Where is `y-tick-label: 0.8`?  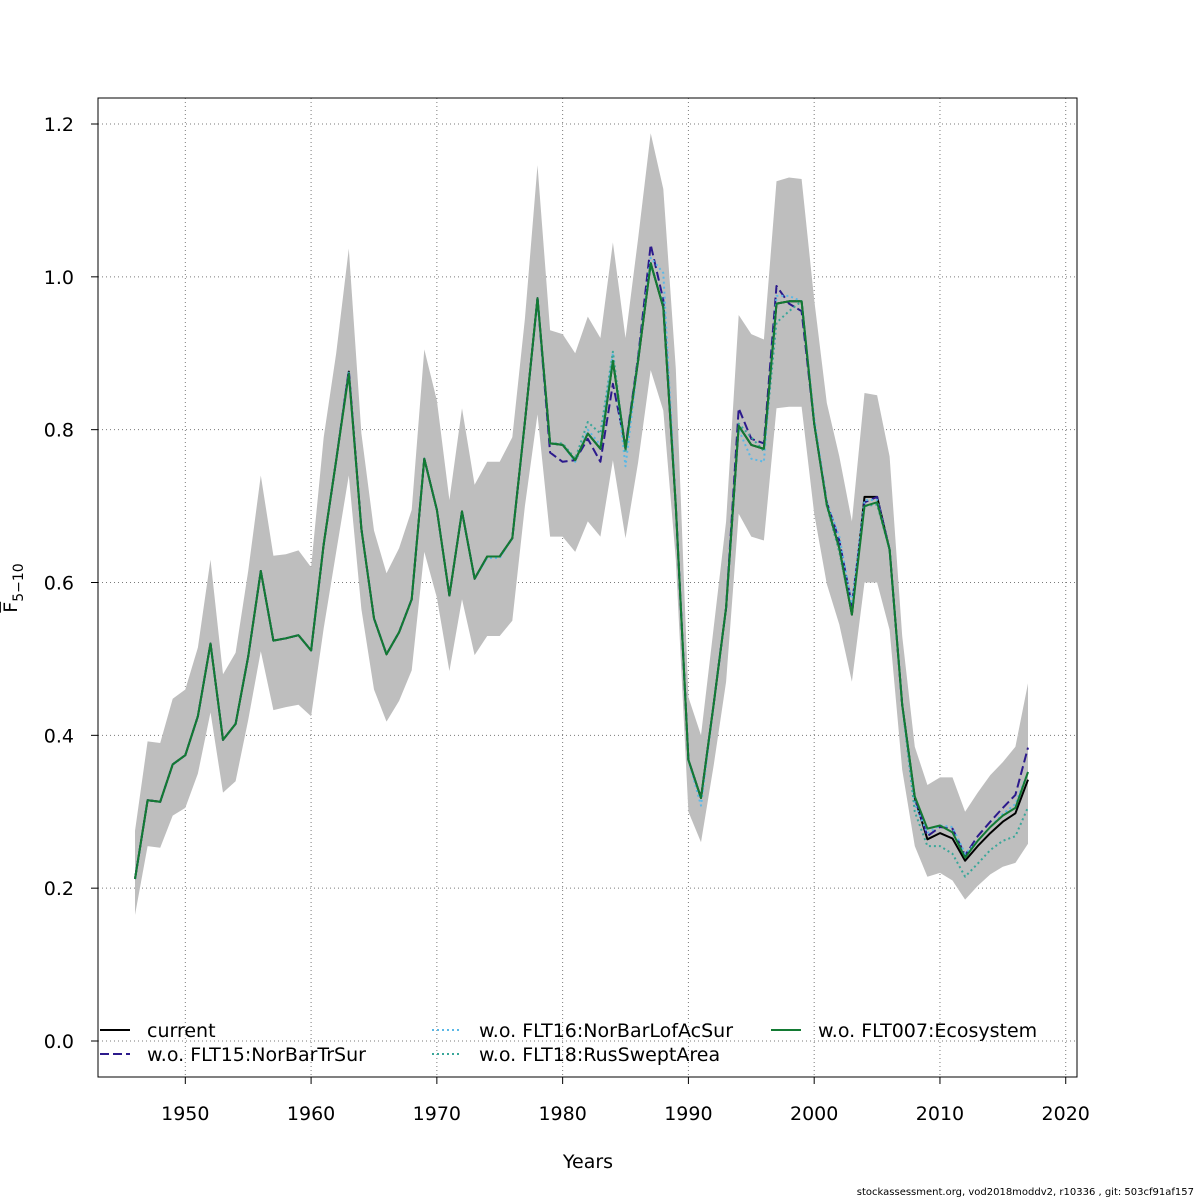
y-tick-label: 0.8 is located at coordinates (59, 431).